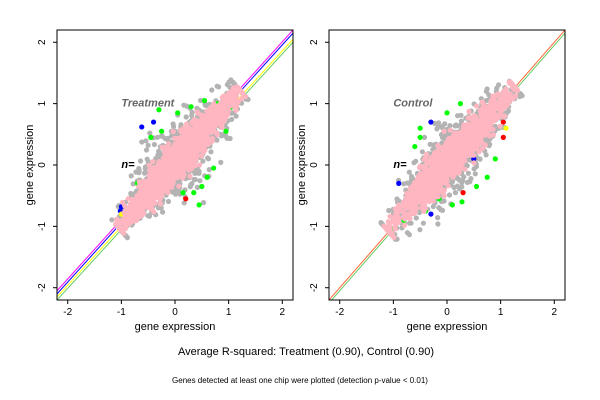 The width and height of the screenshot is (600, 400). What do you see at coordinates (282, 312) in the screenshot?
I see `x-tick-label: 2` at bounding box center [282, 312].